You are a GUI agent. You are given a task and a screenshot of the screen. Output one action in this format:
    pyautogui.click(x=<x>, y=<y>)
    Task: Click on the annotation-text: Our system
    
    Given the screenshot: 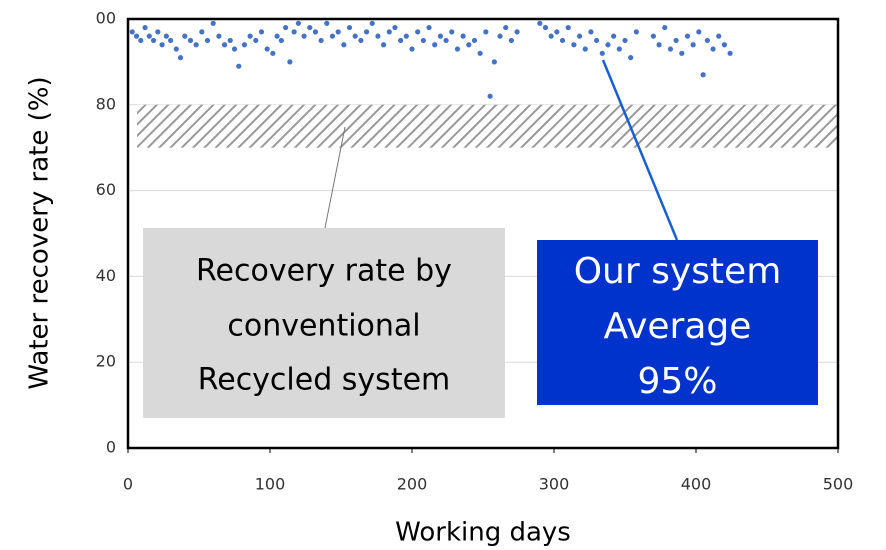 What is the action you would take?
    pyautogui.click(x=678, y=271)
    